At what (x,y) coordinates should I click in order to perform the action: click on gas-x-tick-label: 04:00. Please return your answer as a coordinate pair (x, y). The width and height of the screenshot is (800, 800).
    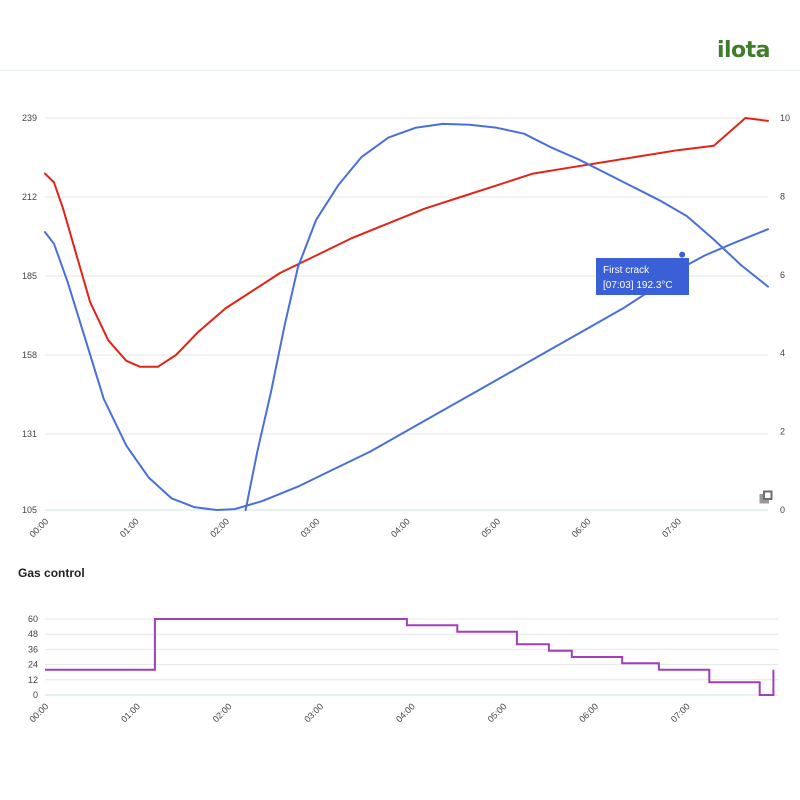
    Looking at the image, I should click on (405, 712).